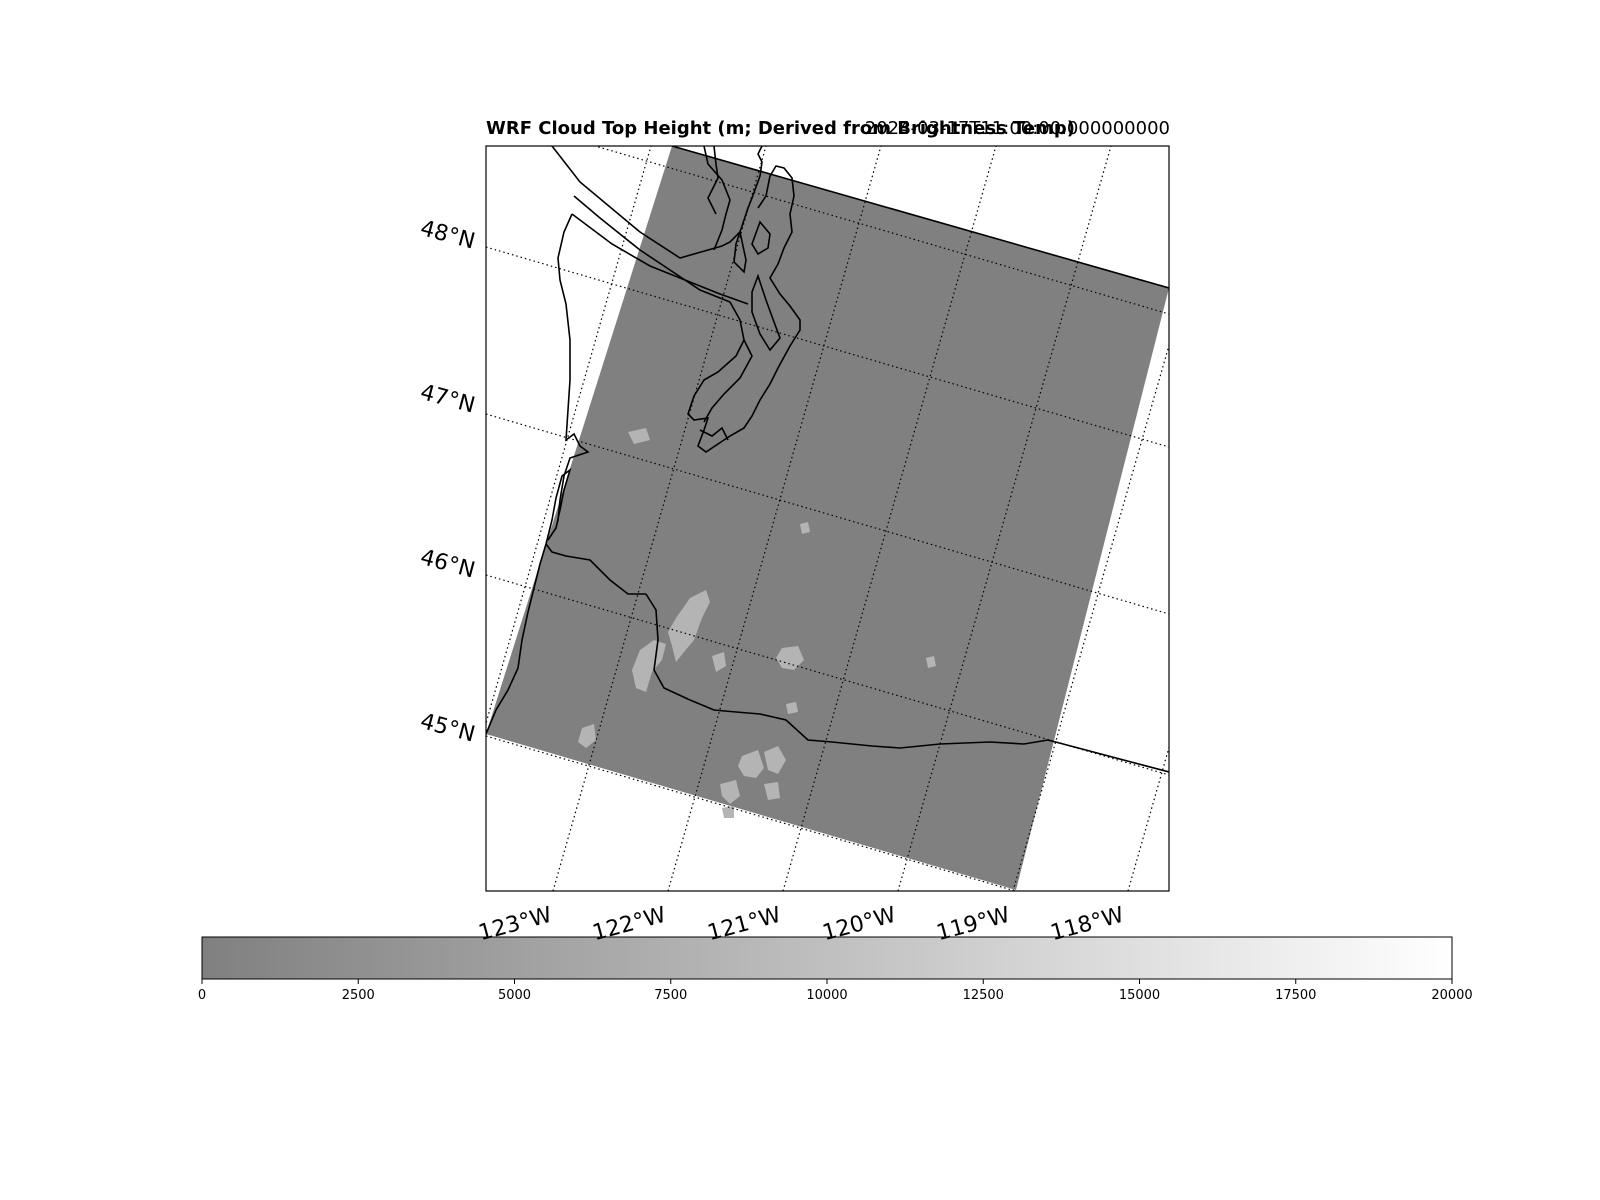 The width and height of the screenshot is (1600, 1200). I want to click on colorbar-tick-label: 12500, so click(983, 995).